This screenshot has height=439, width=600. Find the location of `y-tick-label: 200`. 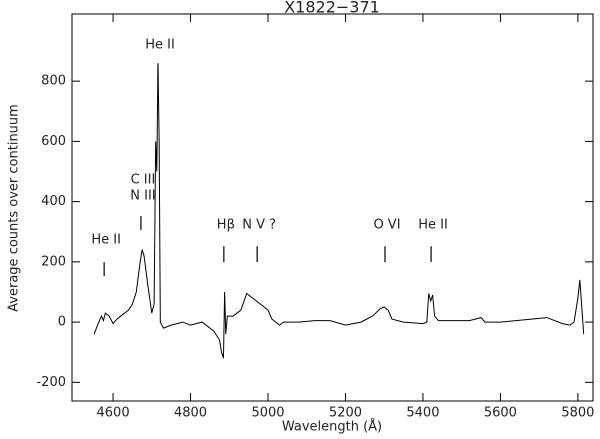

y-tick-label: 200 is located at coordinates (53, 261).